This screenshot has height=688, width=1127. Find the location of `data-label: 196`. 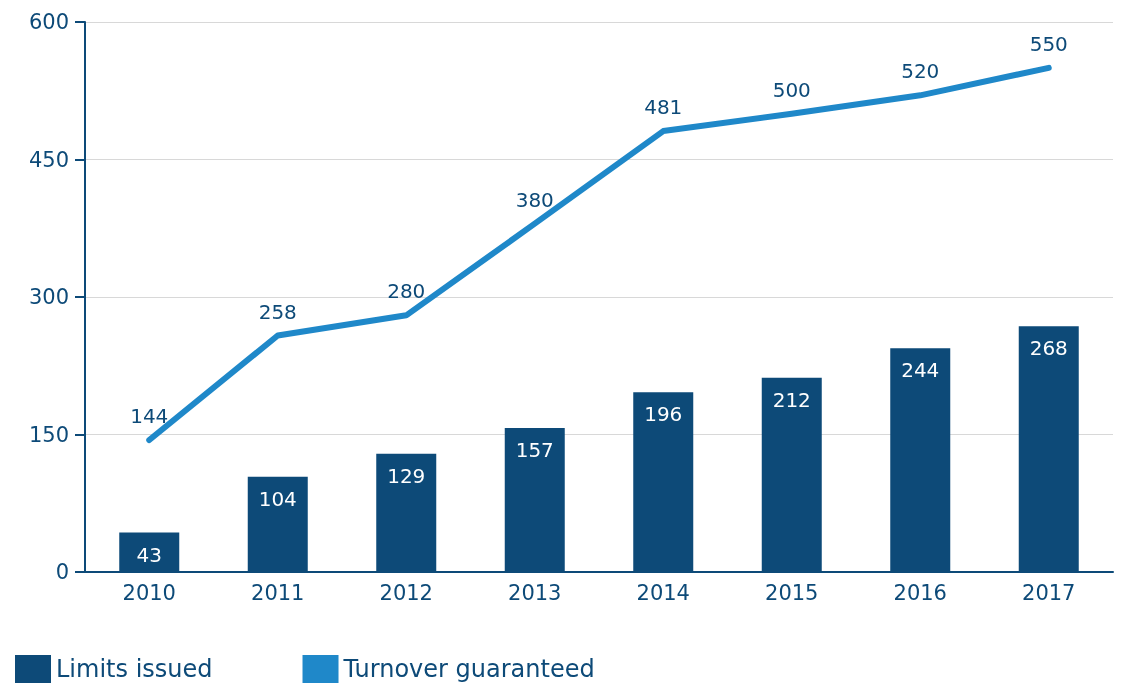

data-label: 196 is located at coordinates (663, 414).